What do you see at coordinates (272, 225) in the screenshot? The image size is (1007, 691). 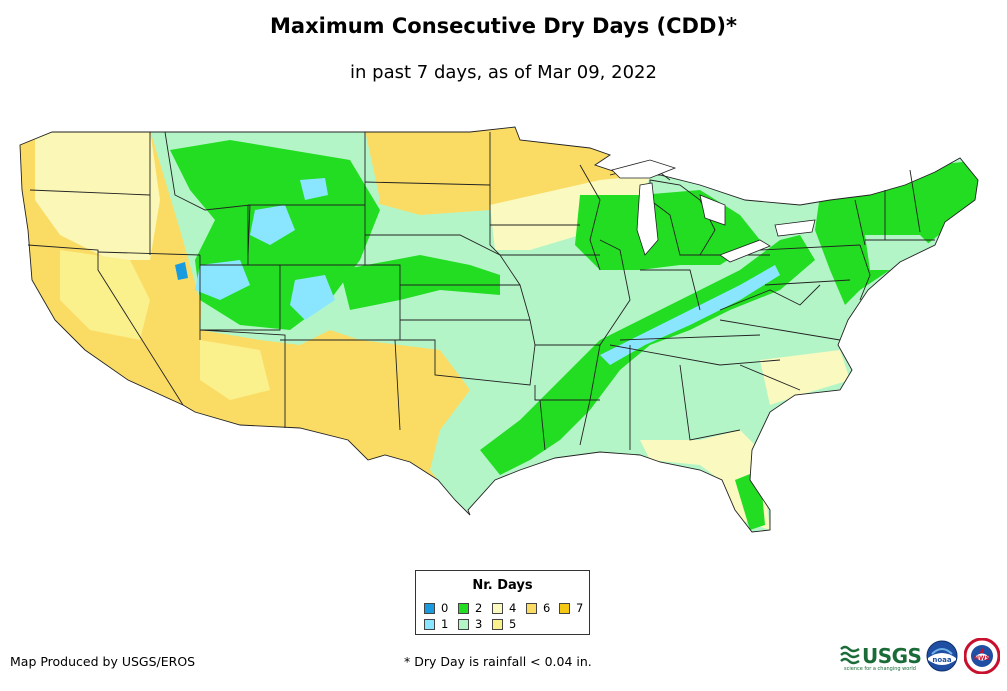 I see `zone-1-day-colorado` at bounding box center [272, 225].